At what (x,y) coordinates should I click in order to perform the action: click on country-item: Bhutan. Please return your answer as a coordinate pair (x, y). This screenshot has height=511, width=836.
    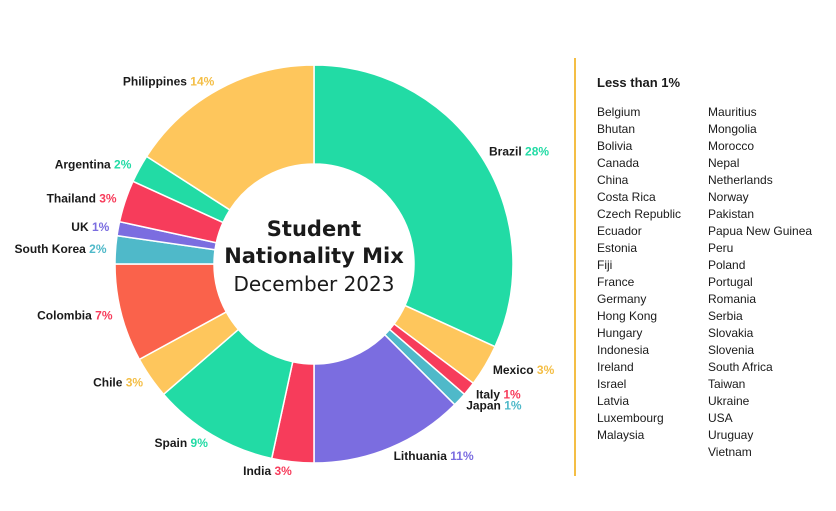
    Looking at the image, I should click on (616, 129).